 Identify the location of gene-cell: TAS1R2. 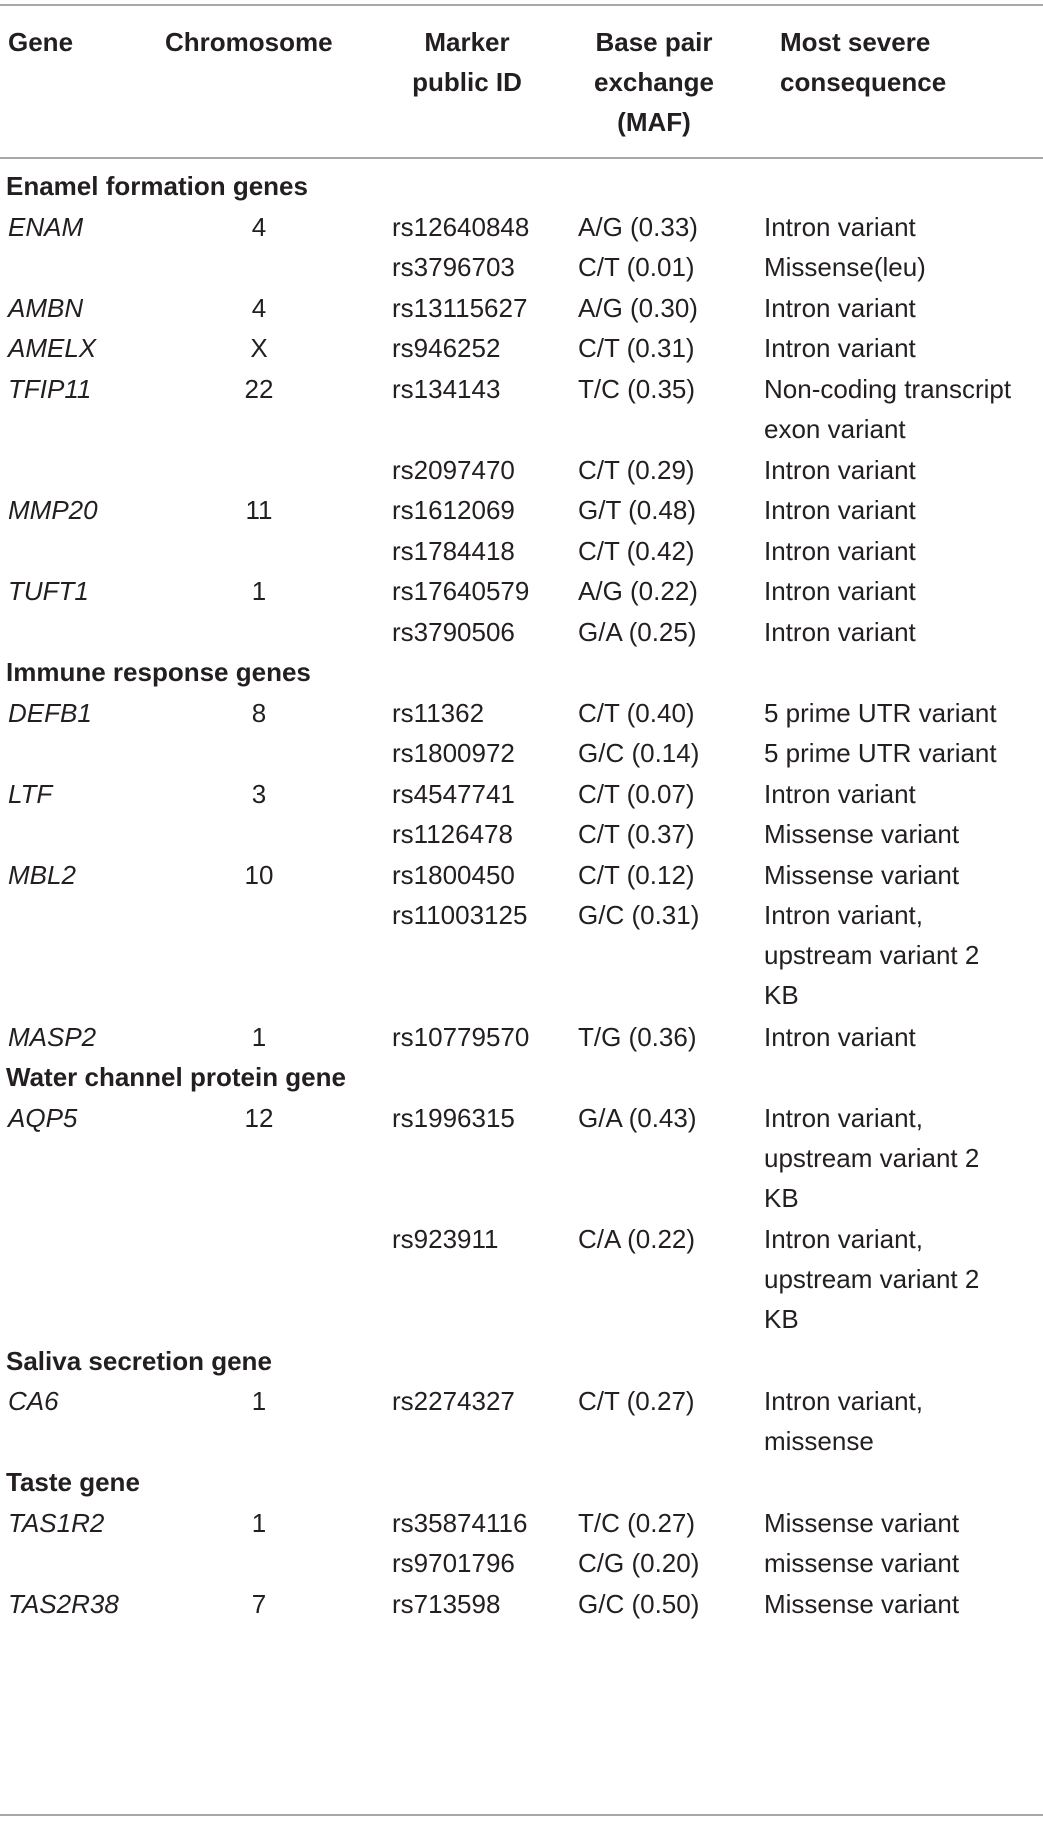
(56, 1522).